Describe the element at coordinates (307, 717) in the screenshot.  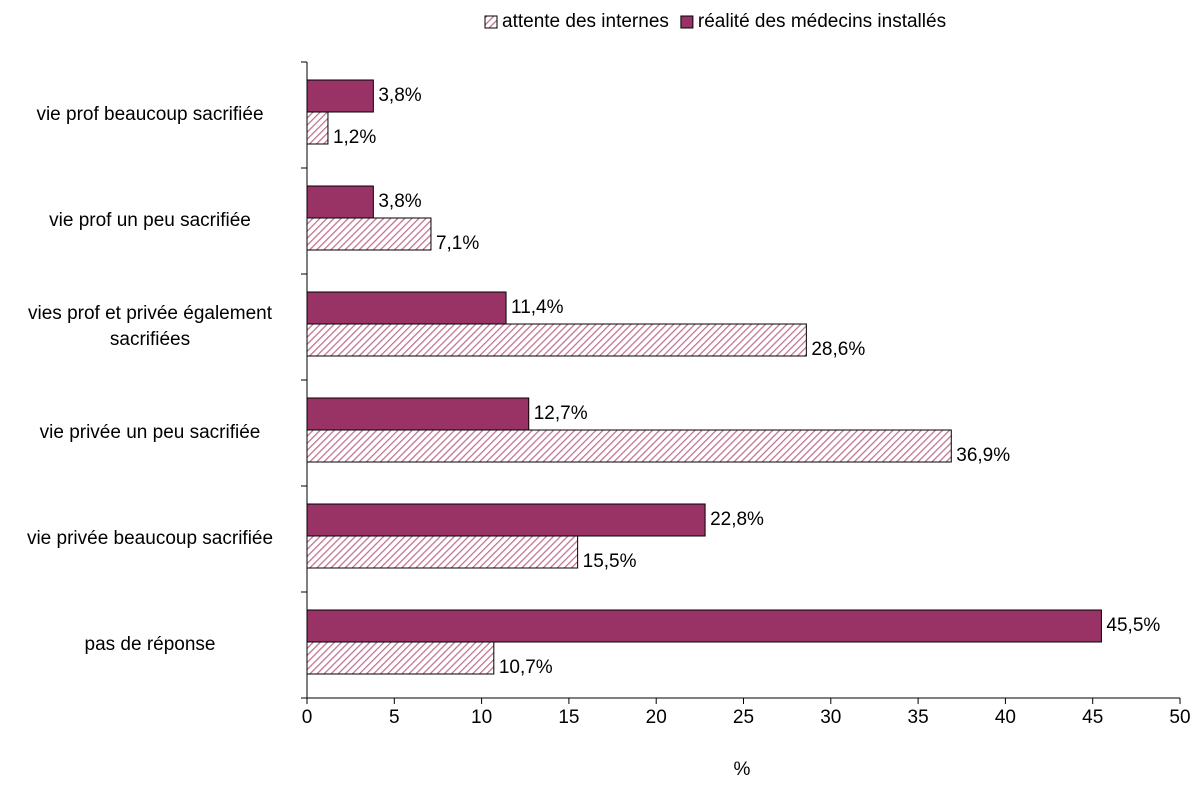
I see `x-tick-label: 0` at that location.